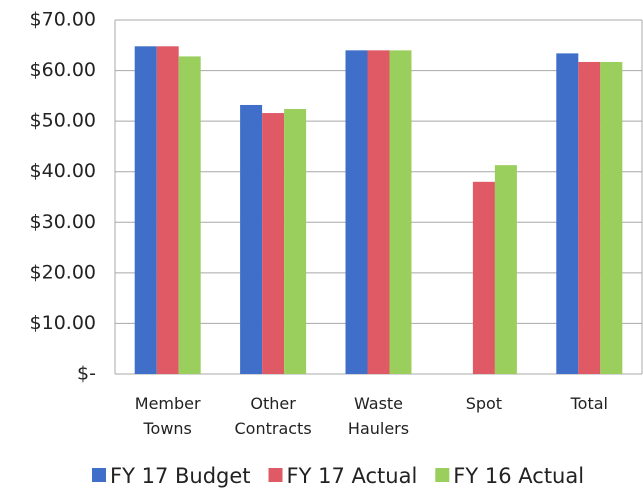  Describe the element at coordinates (86, 374) in the screenshot. I see `y-tick-label: $-` at that location.